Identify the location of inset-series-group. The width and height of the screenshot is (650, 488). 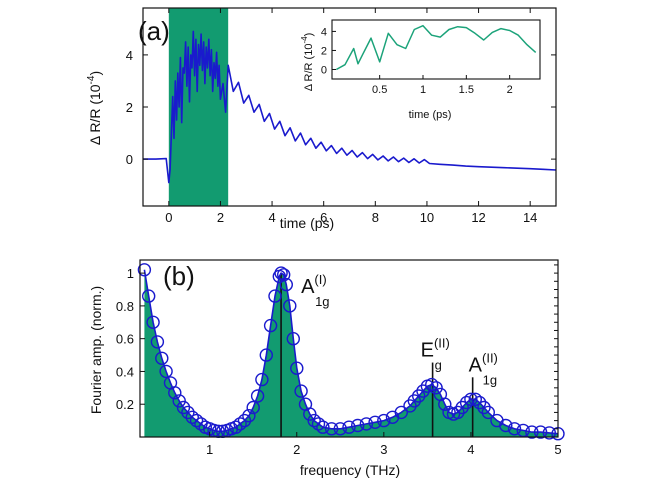
(436, 47).